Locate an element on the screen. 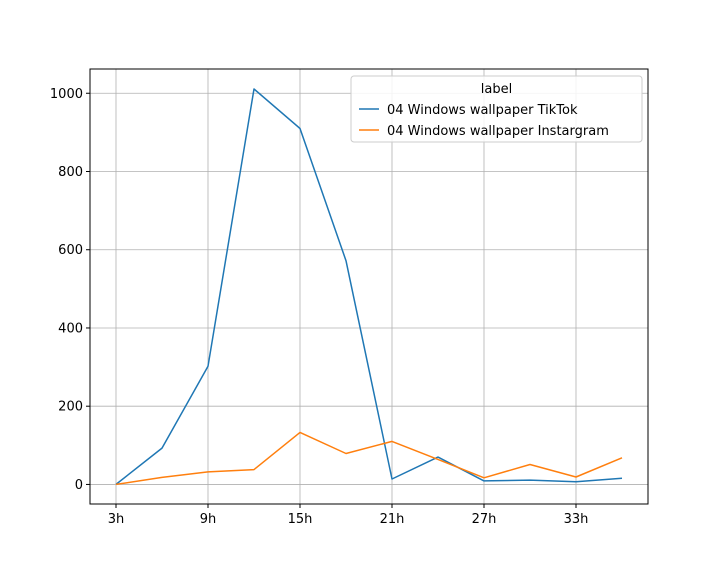  x-tick-label: 21h is located at coordinates (392, 519).